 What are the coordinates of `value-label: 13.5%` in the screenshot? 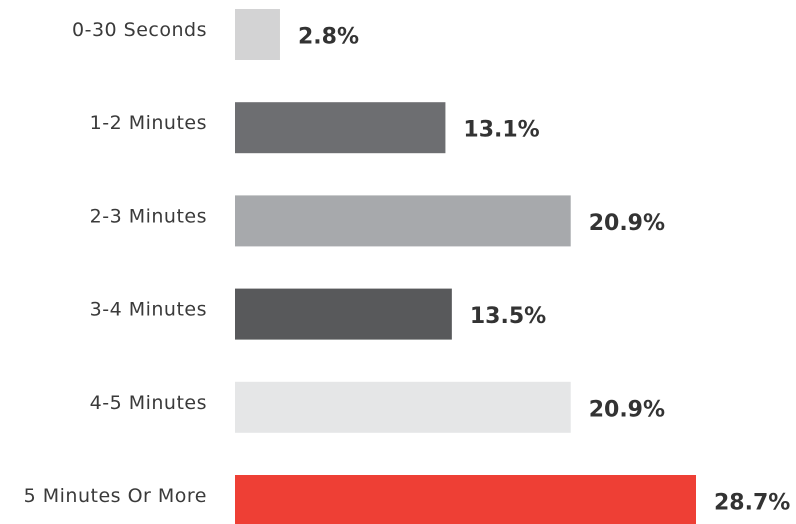 It's located at (508, 316).